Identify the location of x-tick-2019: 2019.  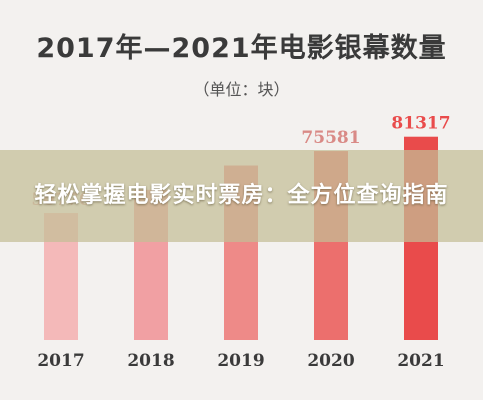
(240, 361).